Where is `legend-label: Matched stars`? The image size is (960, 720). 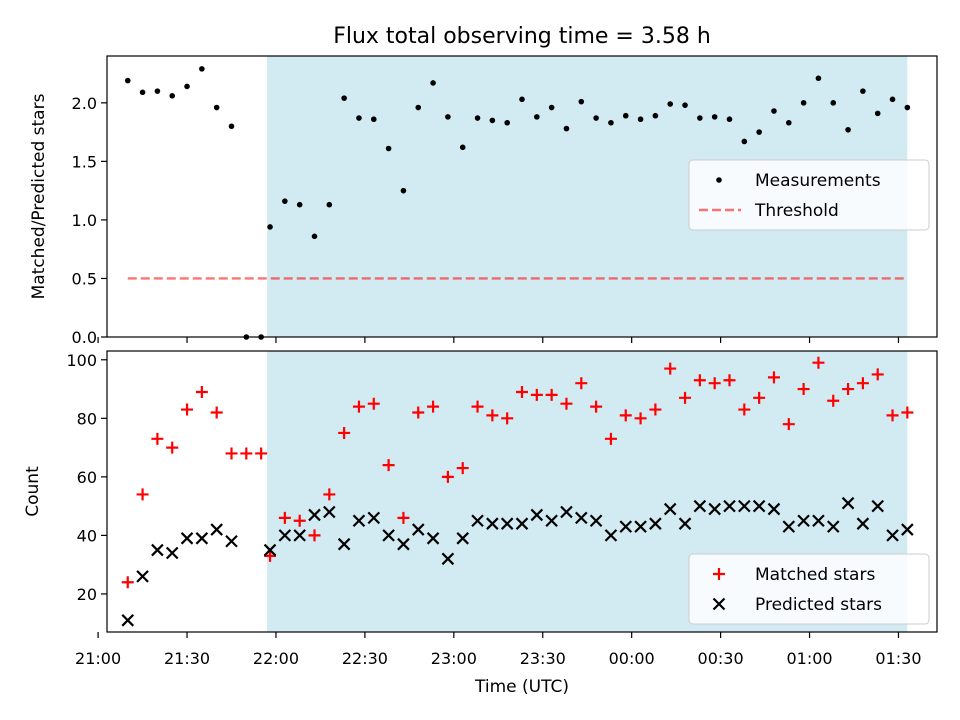 legend-label: Matched stars is located at coordinates (815, 575).